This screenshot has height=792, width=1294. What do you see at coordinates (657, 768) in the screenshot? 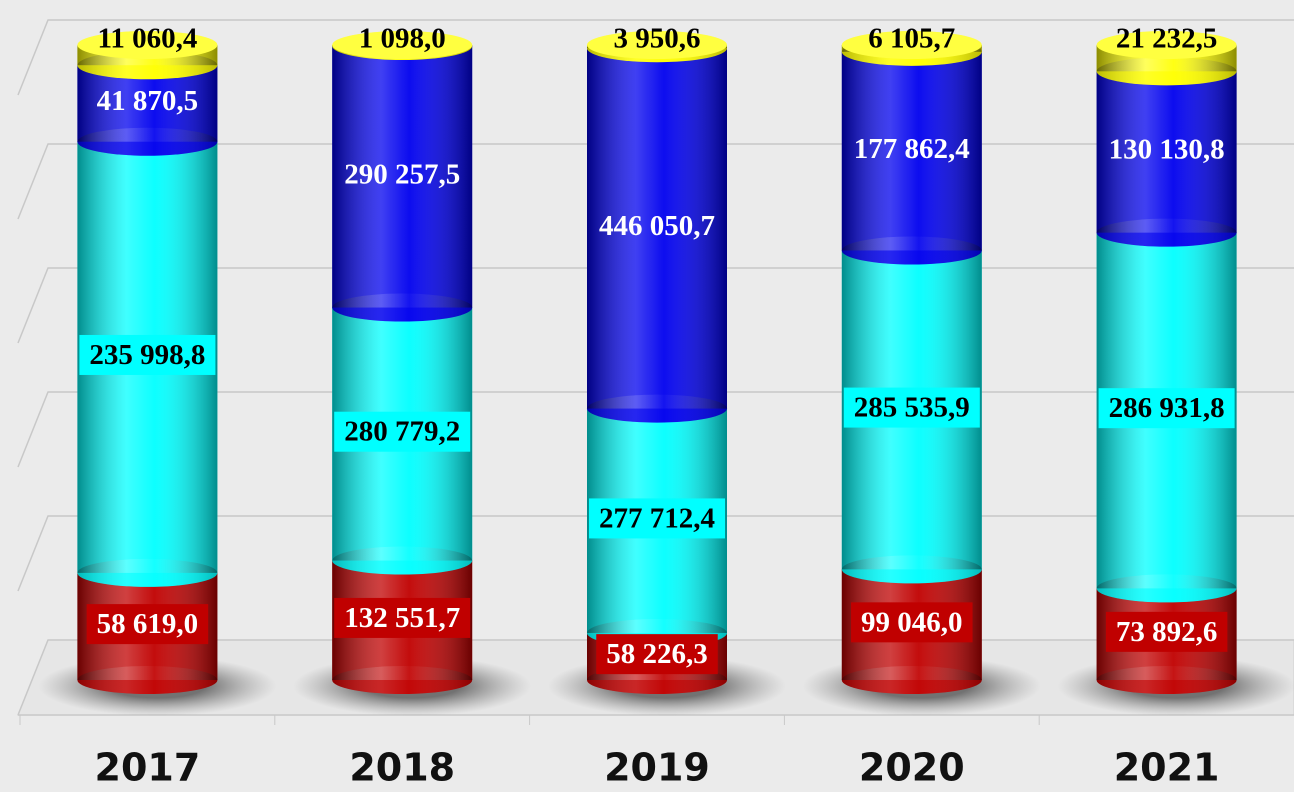
I see `x-tick-label: 2019` at bounding box center [657, 768].